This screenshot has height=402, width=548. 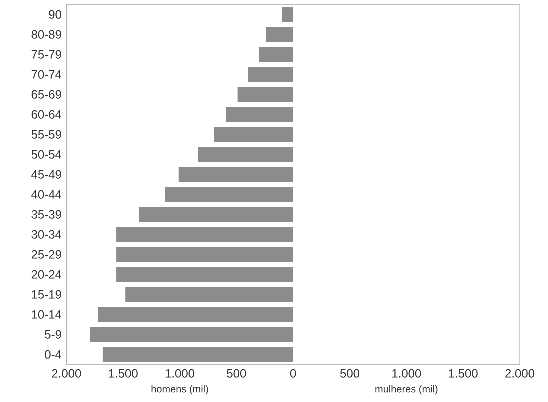 What do you see at coordinates (47, 74) in the screenshot?
I see `y-tick-label: 70-74` at bounding box center [47, 74].